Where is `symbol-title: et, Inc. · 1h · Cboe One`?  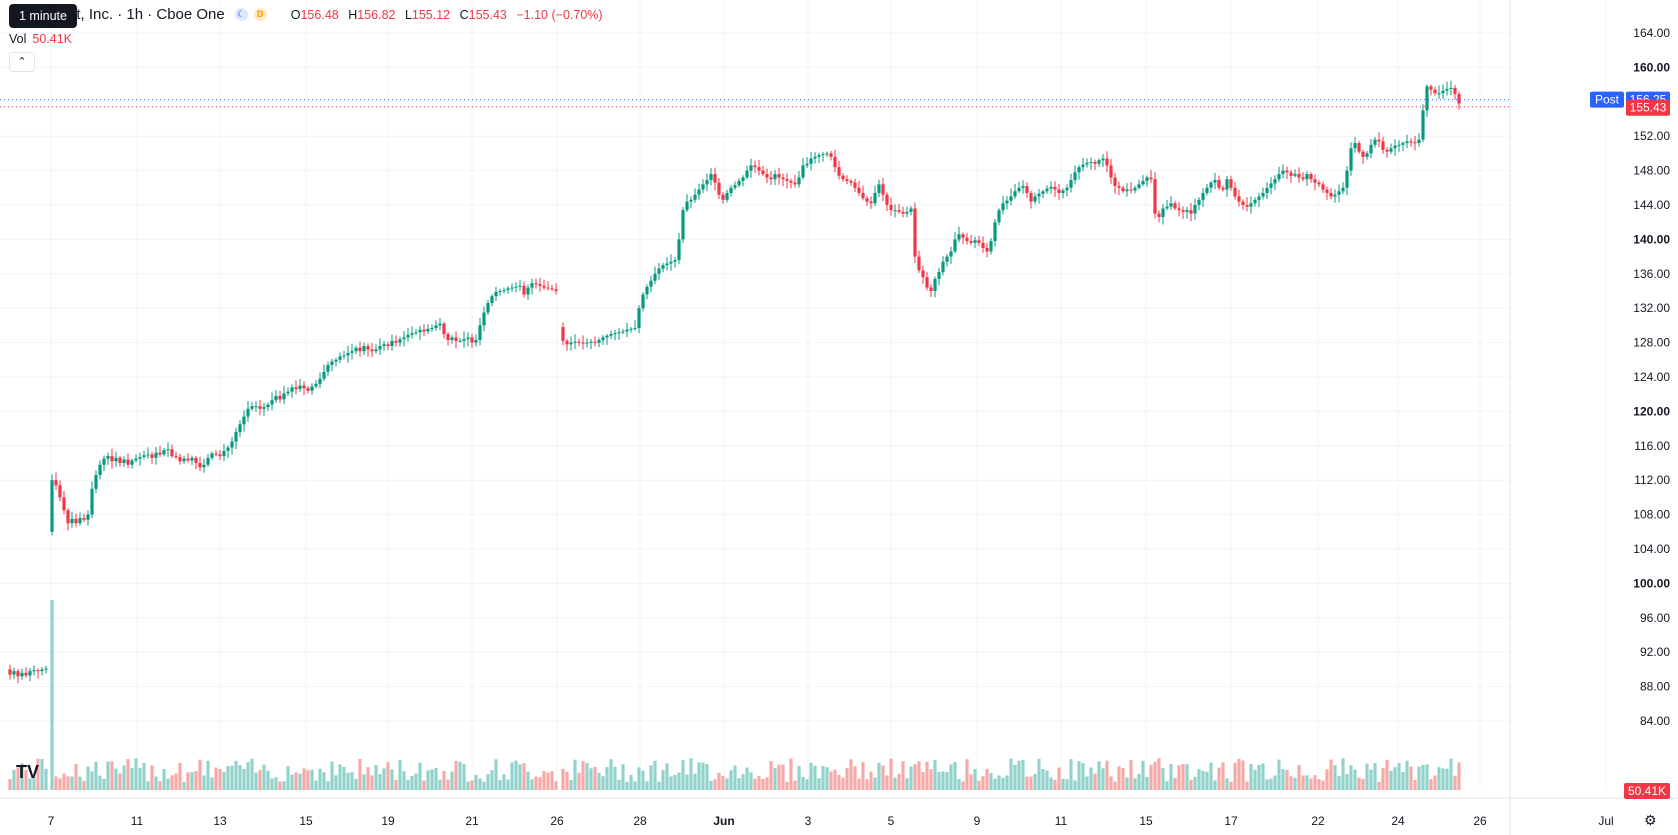
symbol-title: et, Inc. · 1h · Cboe One is located at coordinates (146, 14).